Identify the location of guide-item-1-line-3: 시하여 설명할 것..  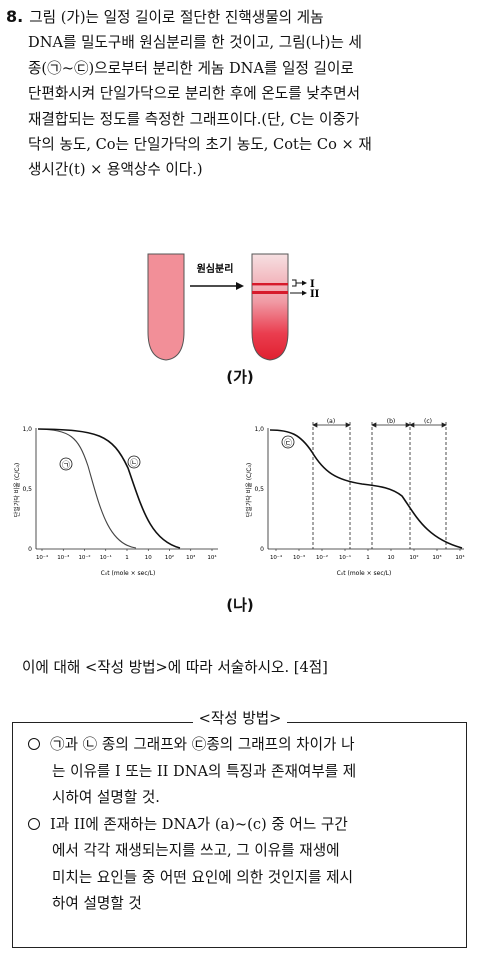
(106, 797).